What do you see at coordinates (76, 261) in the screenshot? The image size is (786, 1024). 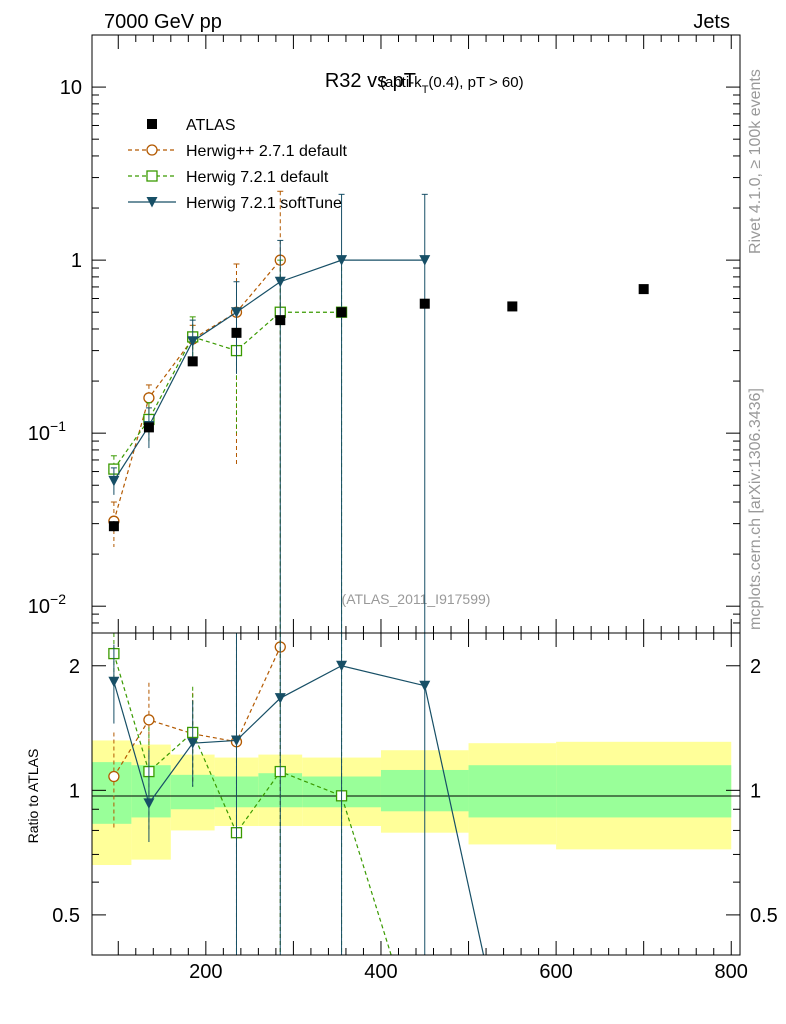 I see `y-tick-label: 1` at bounding box center [76, 261].